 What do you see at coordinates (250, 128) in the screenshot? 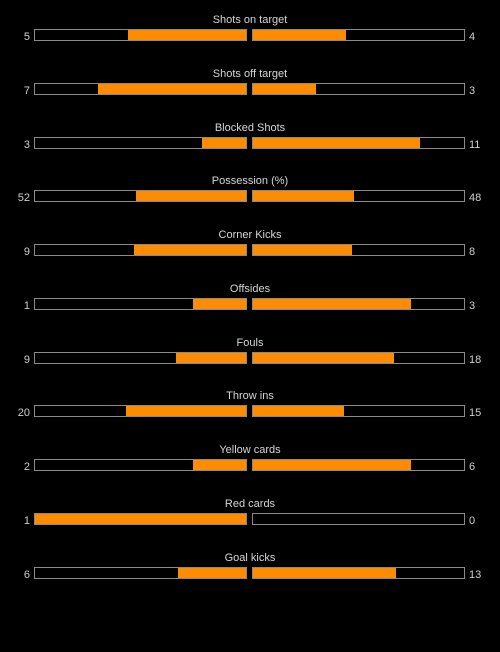
I see `stat-label: Blocked Shots` at bounding box center [250, 128].